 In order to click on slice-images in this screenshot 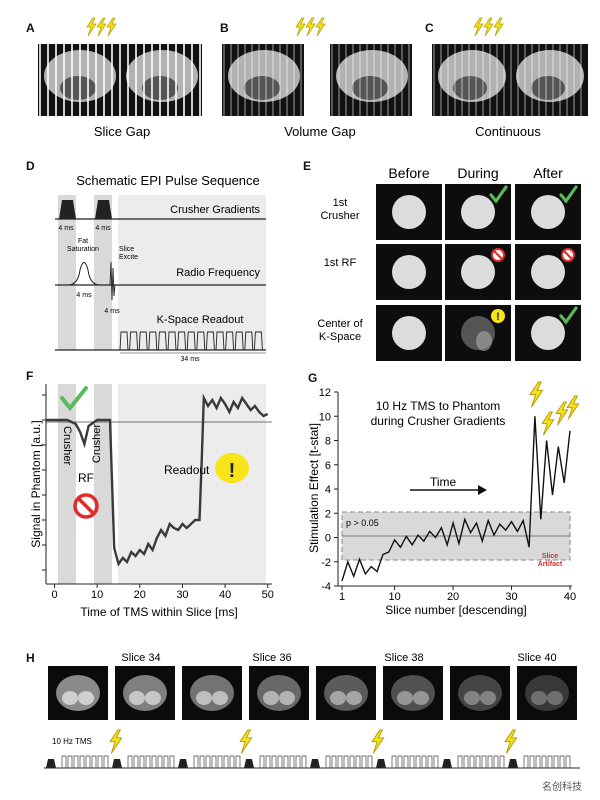, I will do `click(312, 693)`.